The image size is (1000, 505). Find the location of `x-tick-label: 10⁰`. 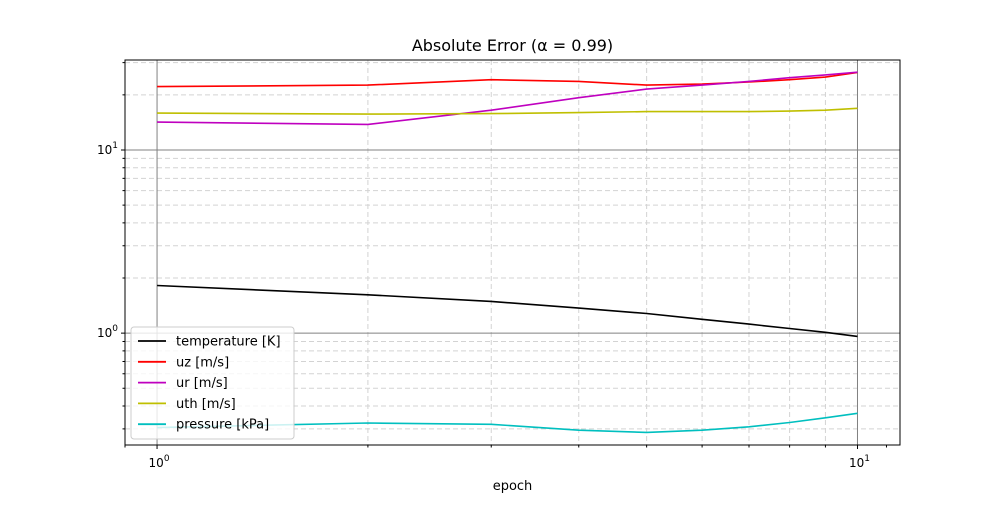

x-tick-label: 10⁰ is located at coordinates (159, 462).